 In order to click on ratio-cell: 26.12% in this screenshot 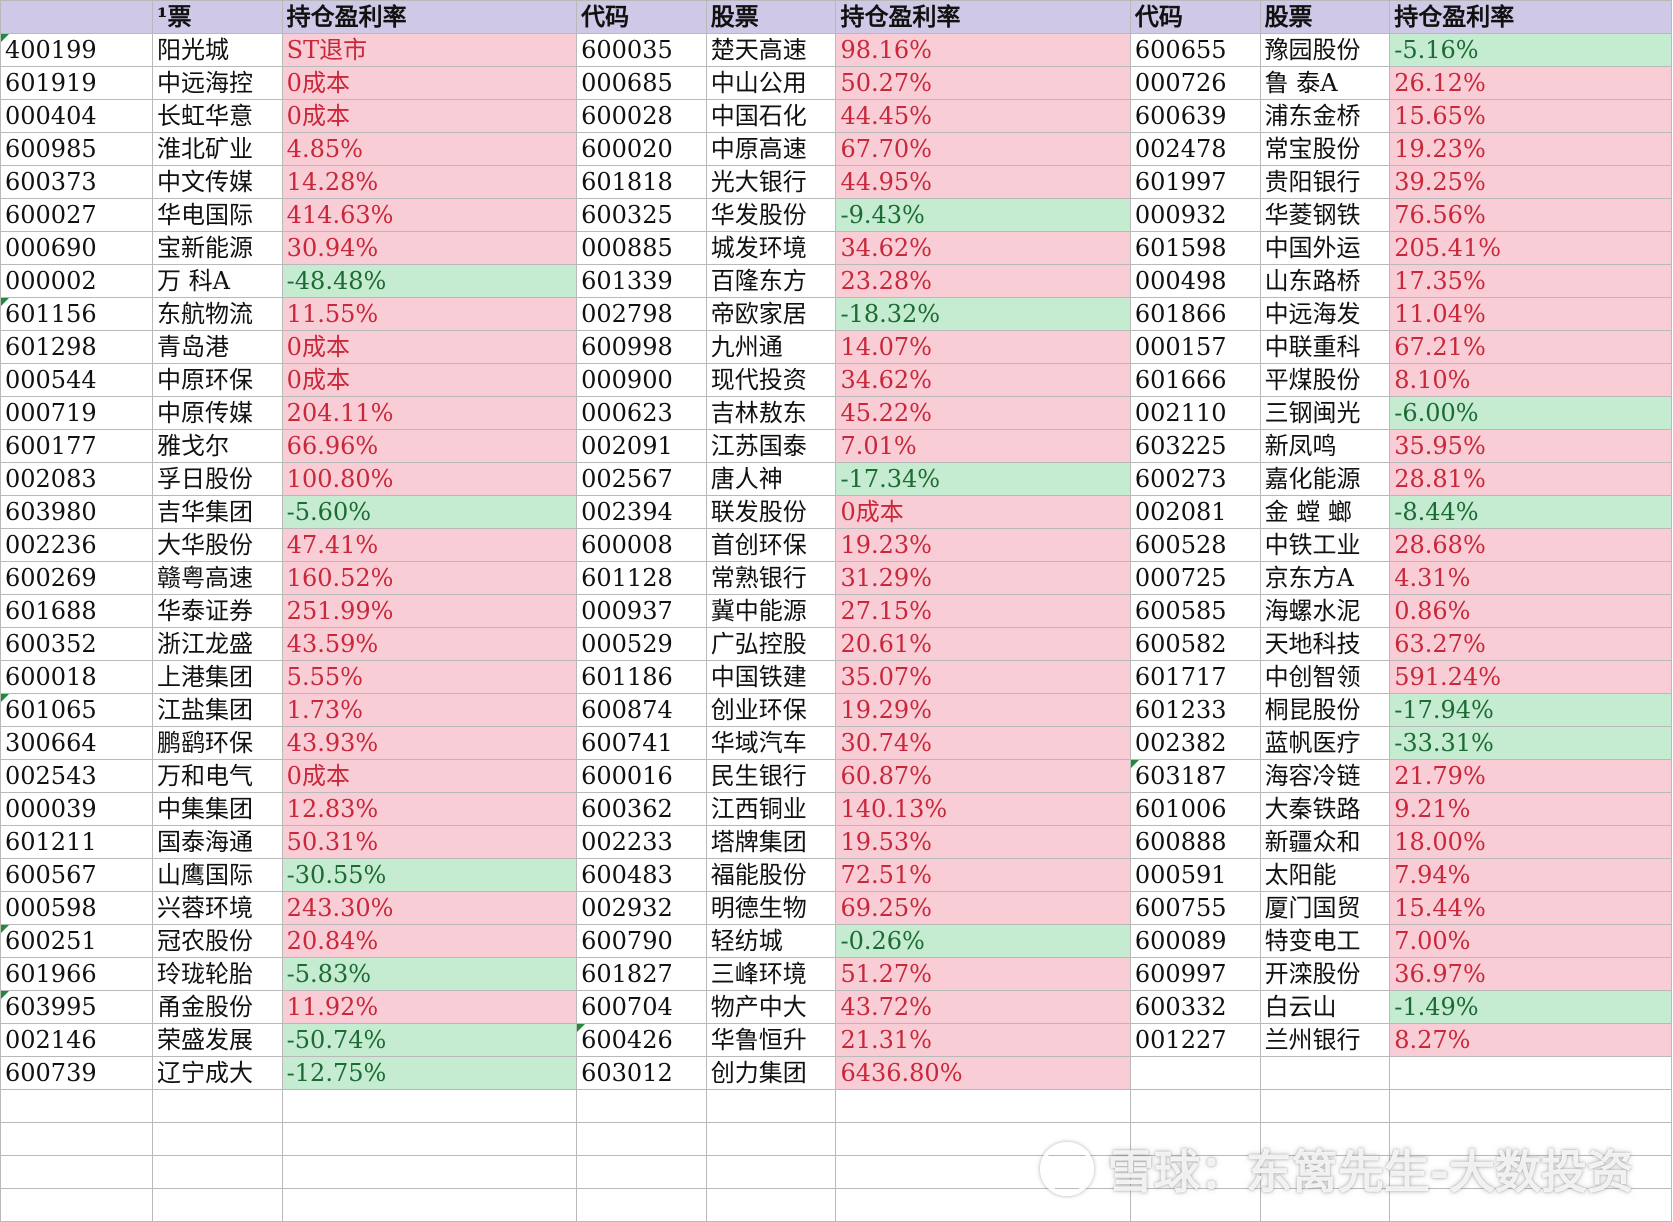, I will do `click(1530, 83)`.